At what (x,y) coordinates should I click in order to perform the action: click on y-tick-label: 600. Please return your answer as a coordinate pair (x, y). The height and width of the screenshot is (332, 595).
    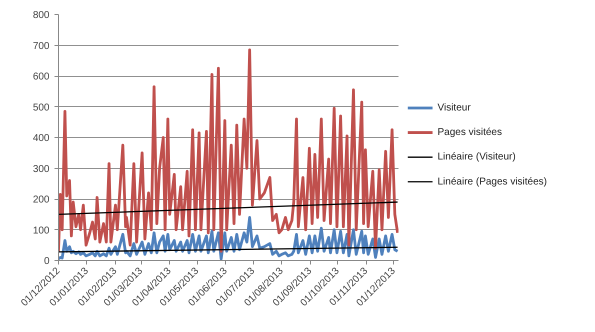
    Looking at the image, I should click on (41, 77).